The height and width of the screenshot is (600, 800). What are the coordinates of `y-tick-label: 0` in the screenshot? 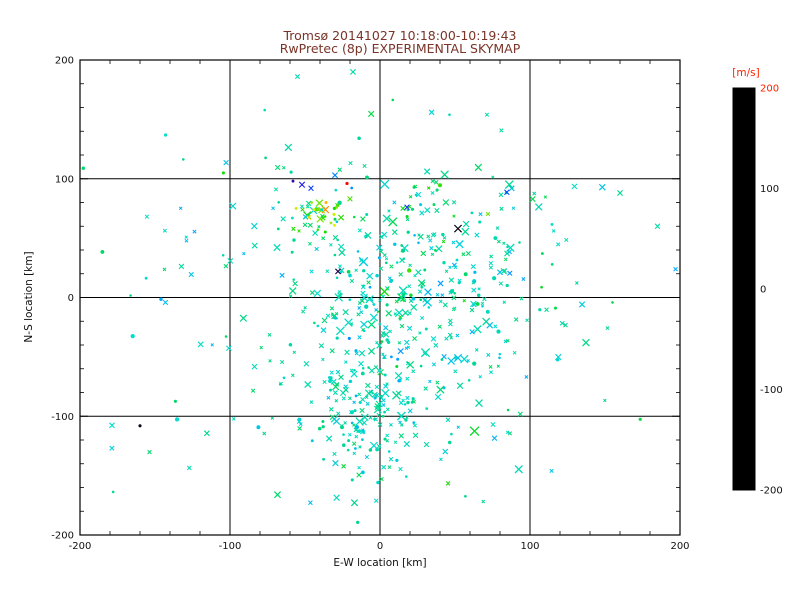 It's located at (71, 298).